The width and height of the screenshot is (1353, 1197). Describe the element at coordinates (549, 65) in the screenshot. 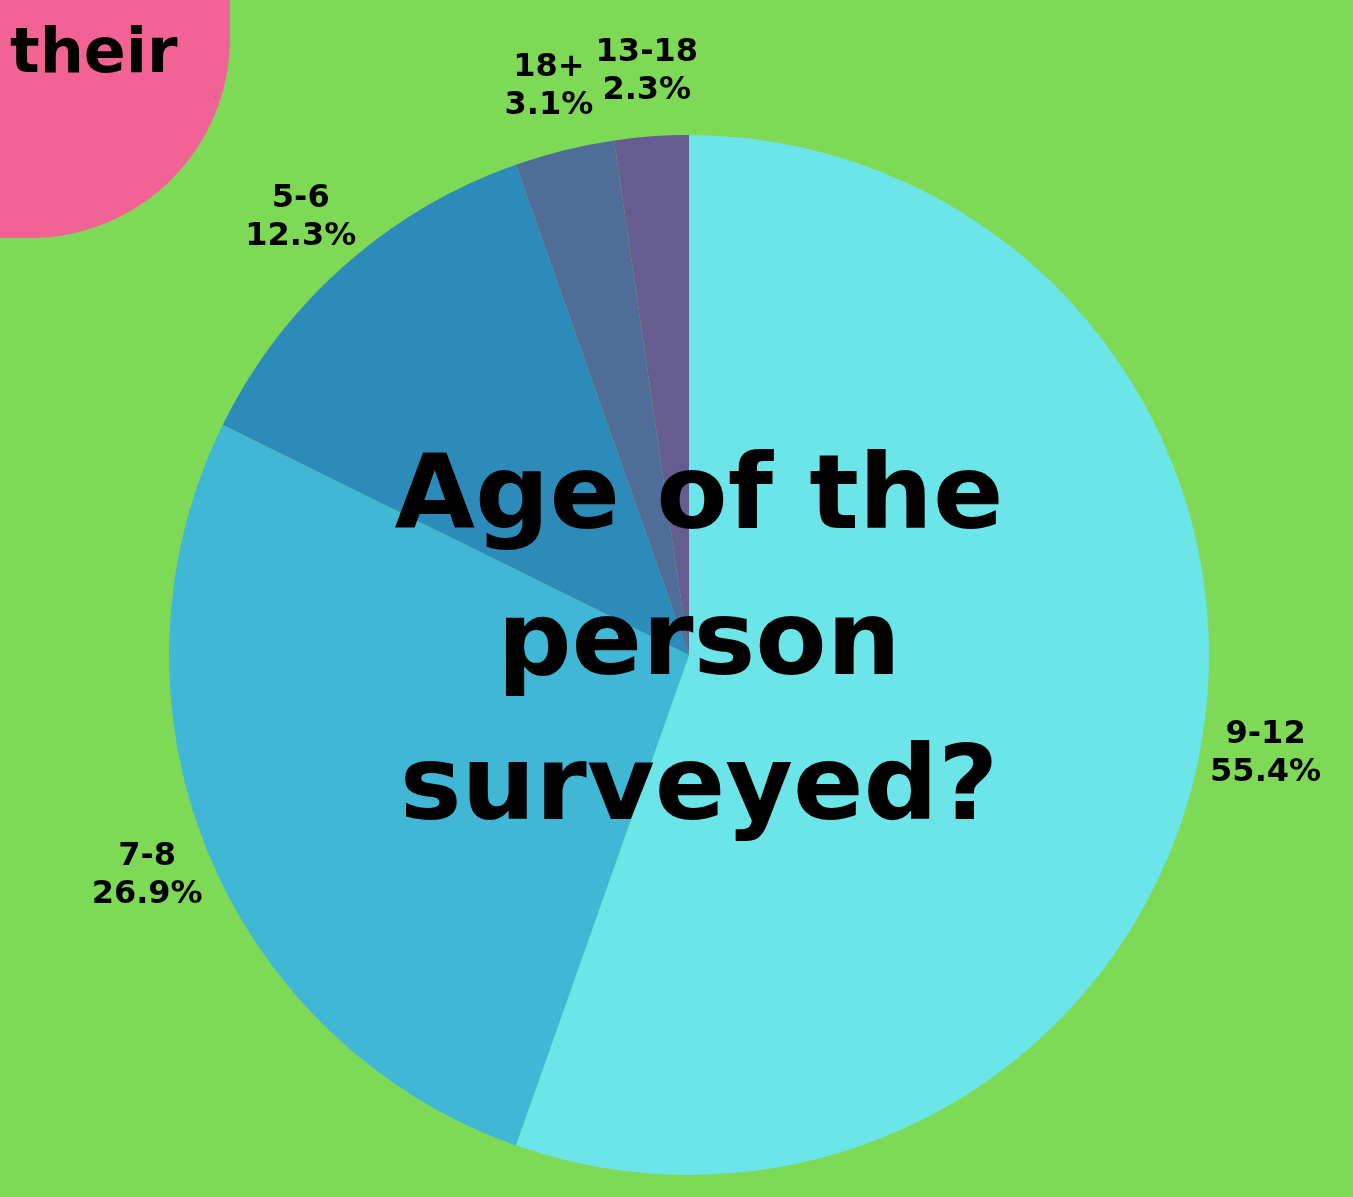

I see `slice-label: 18+` at that location.